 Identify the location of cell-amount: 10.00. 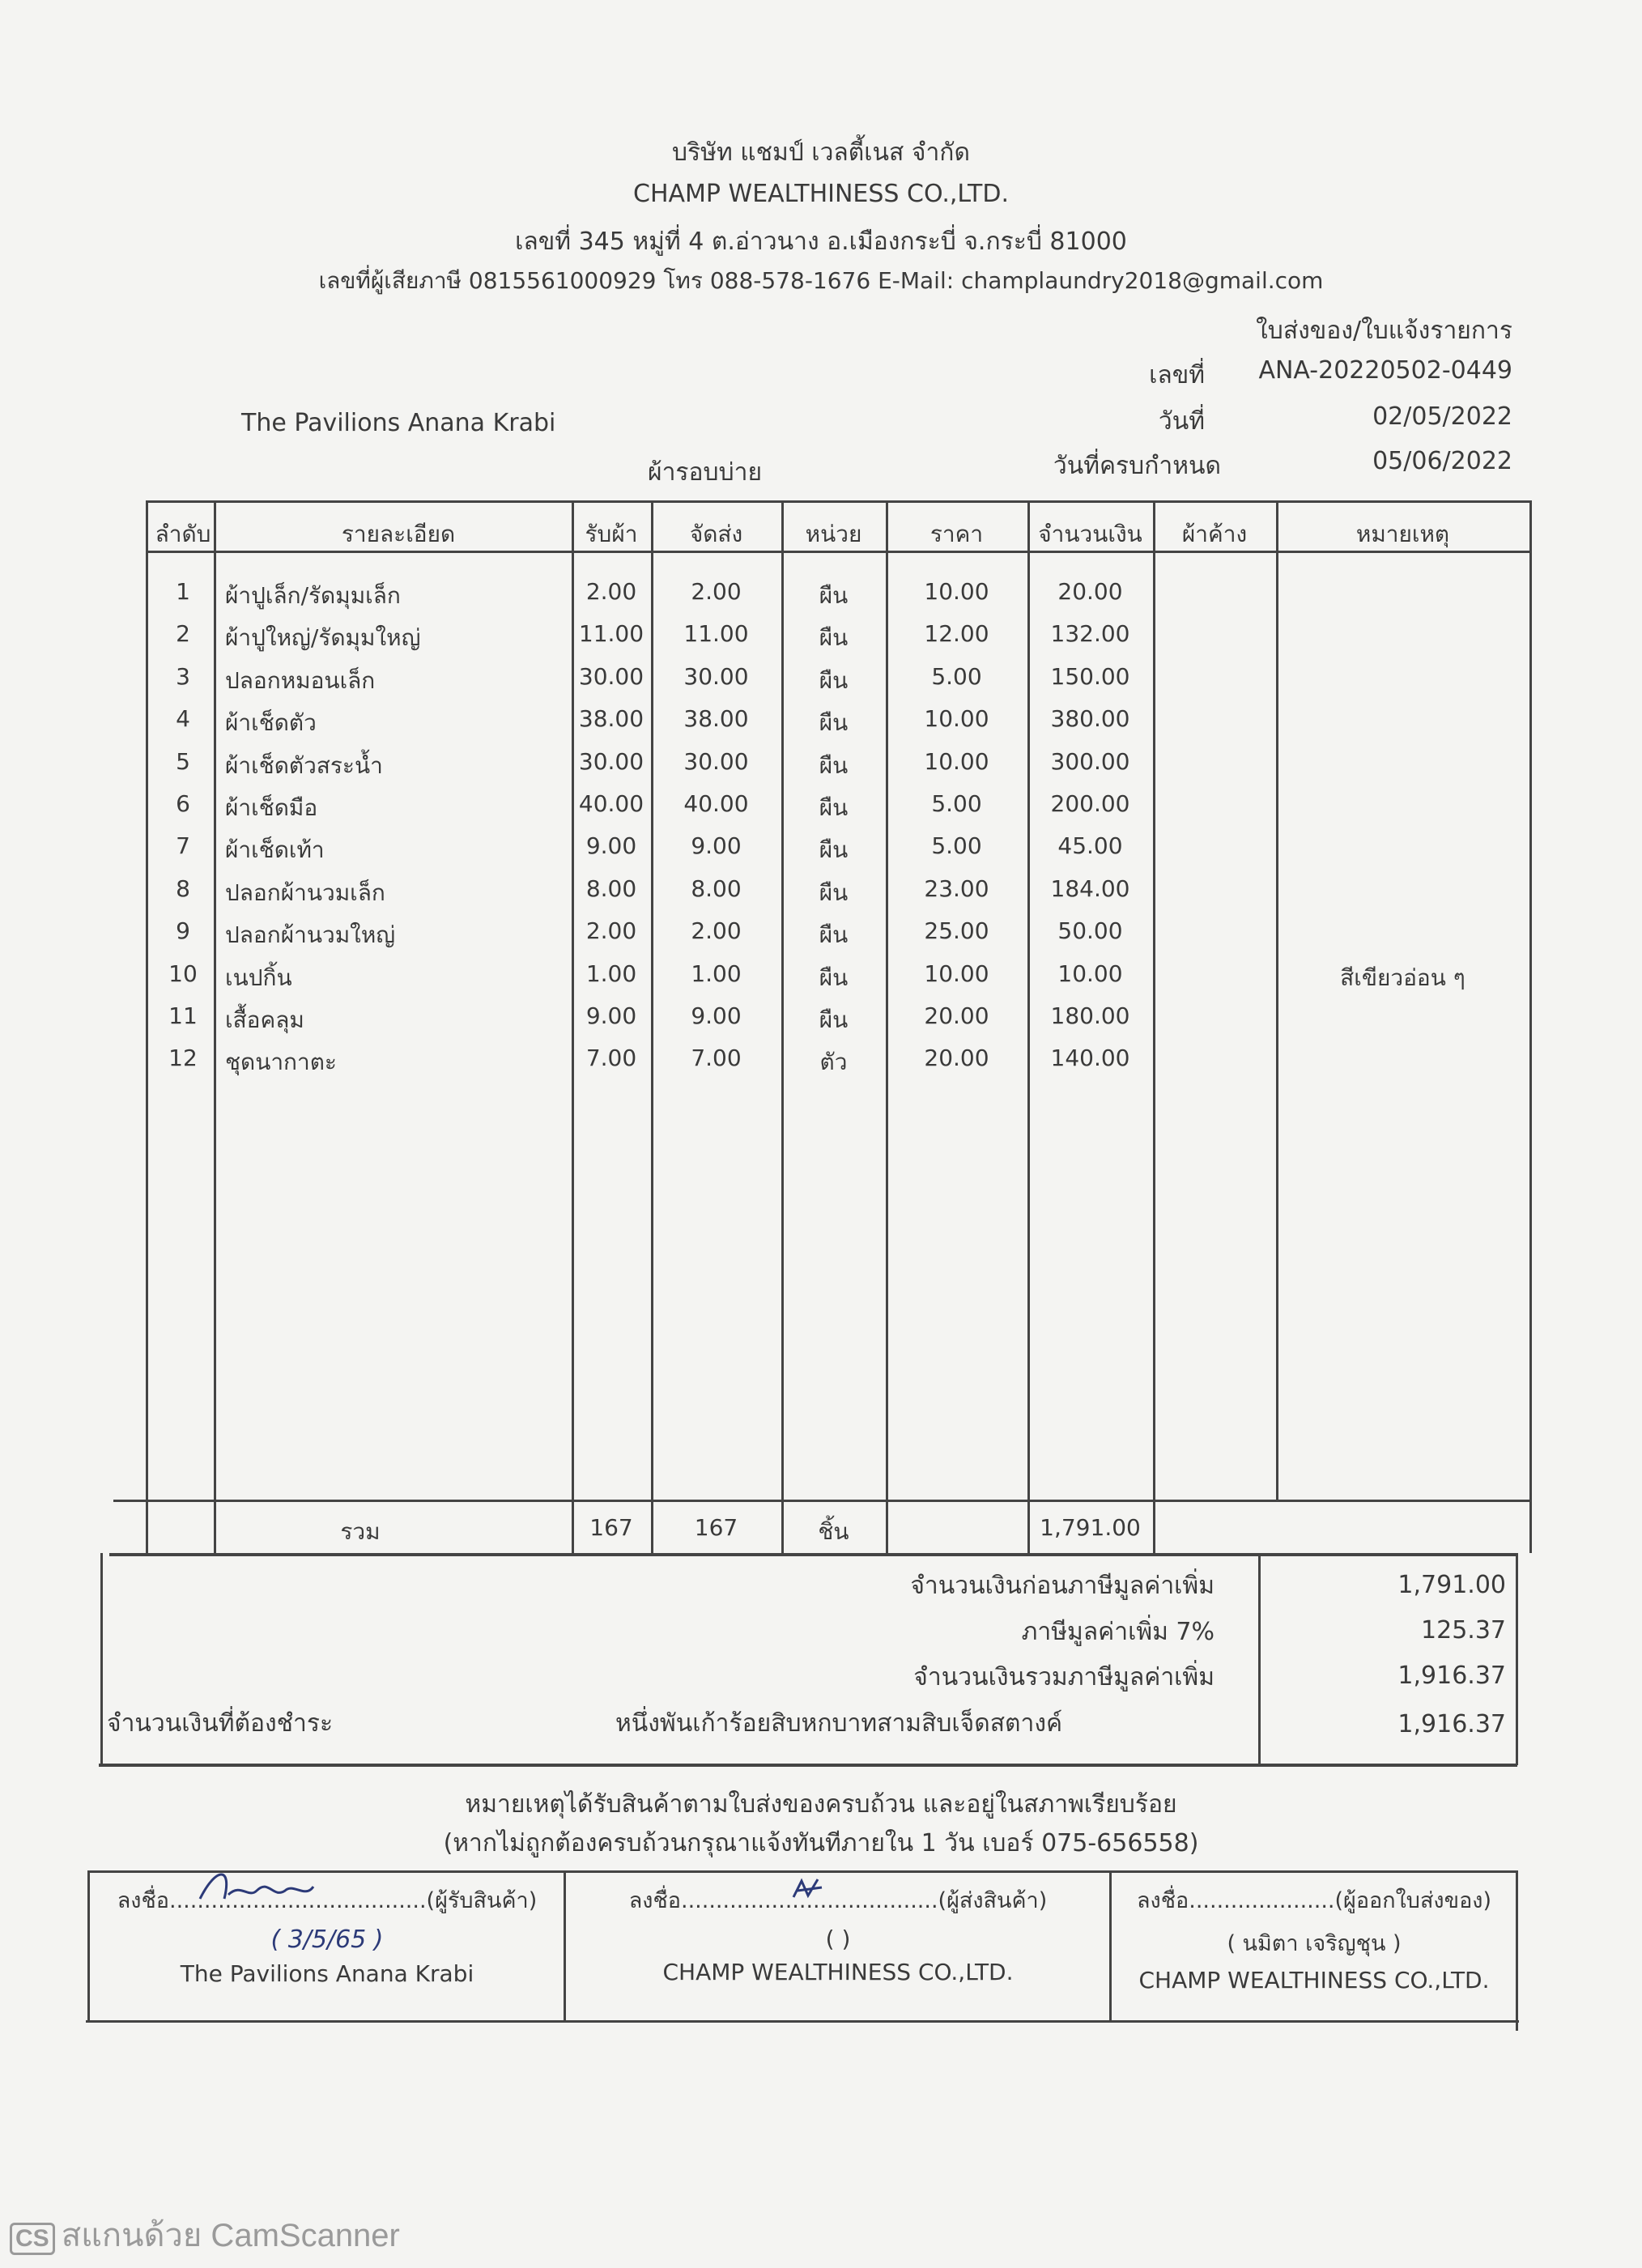
(1090, 973).